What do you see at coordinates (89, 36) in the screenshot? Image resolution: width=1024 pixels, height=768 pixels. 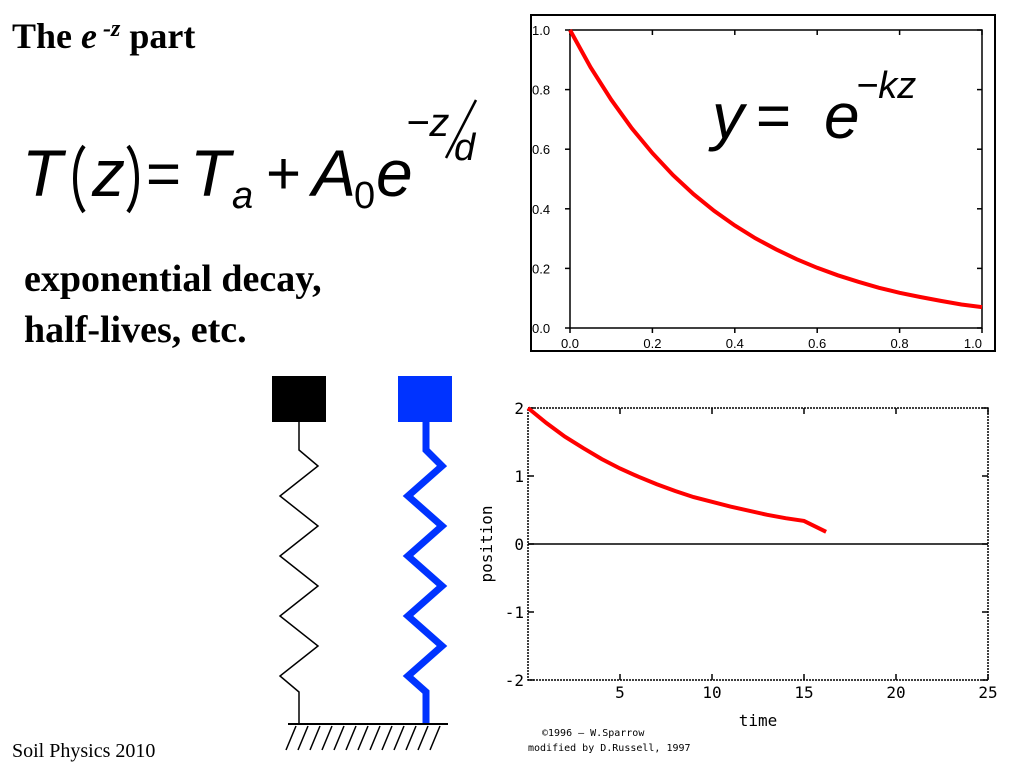 I see `title-e: e` at bounding box center [89, 36].